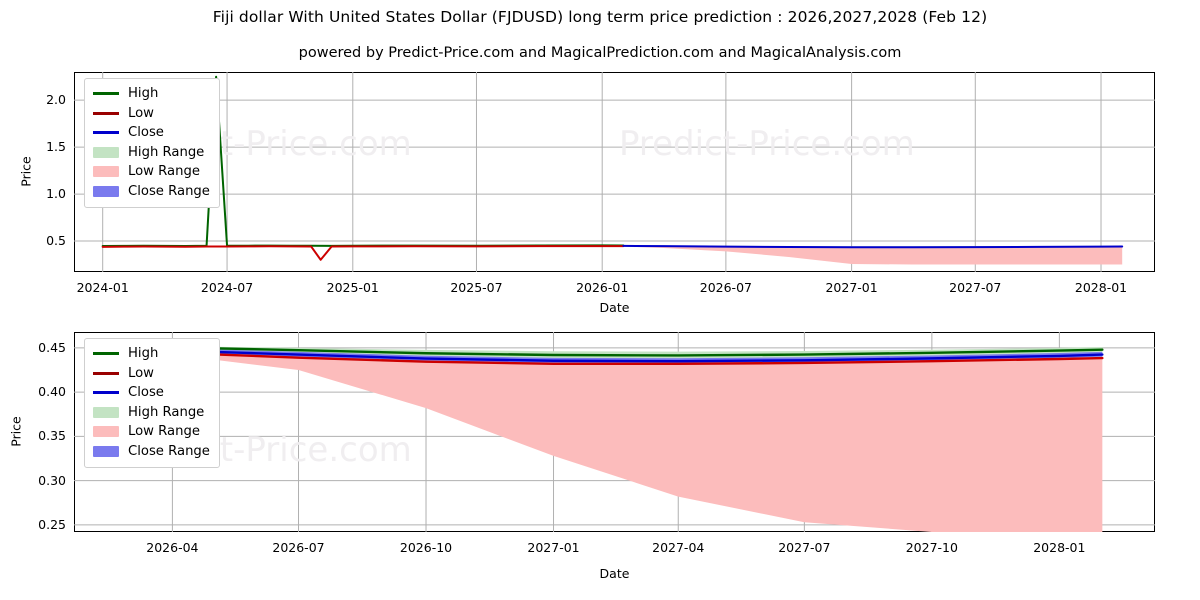 This screenshot has width=1200, height=600. I want to click on bottom-legend-item-low: Low, so click(151, 374).